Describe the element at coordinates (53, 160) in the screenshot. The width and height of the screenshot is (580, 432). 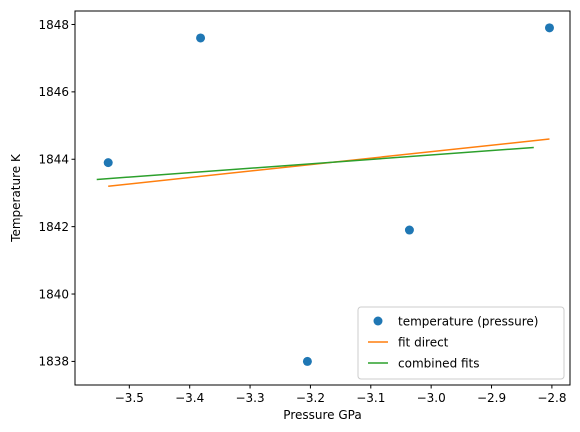
I see `y-tick-label: 1844` at that location.